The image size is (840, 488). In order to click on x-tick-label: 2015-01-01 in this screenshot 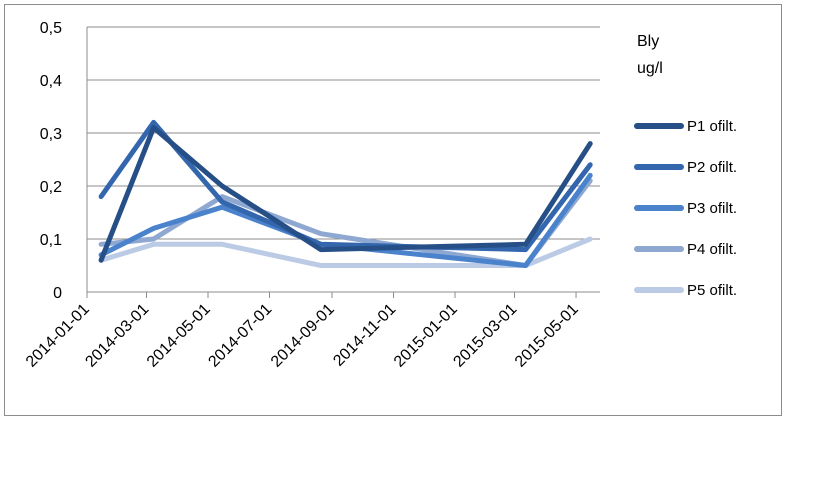, I will do `click(426, 336)`.